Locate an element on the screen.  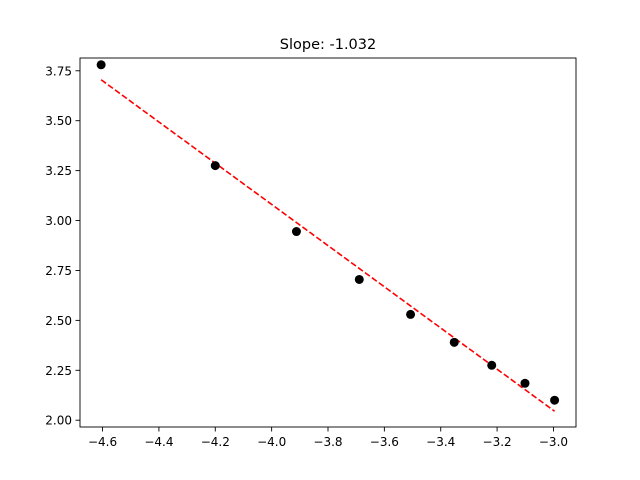
y-tick-label: 2.50 is located at coordinates (58, 321).